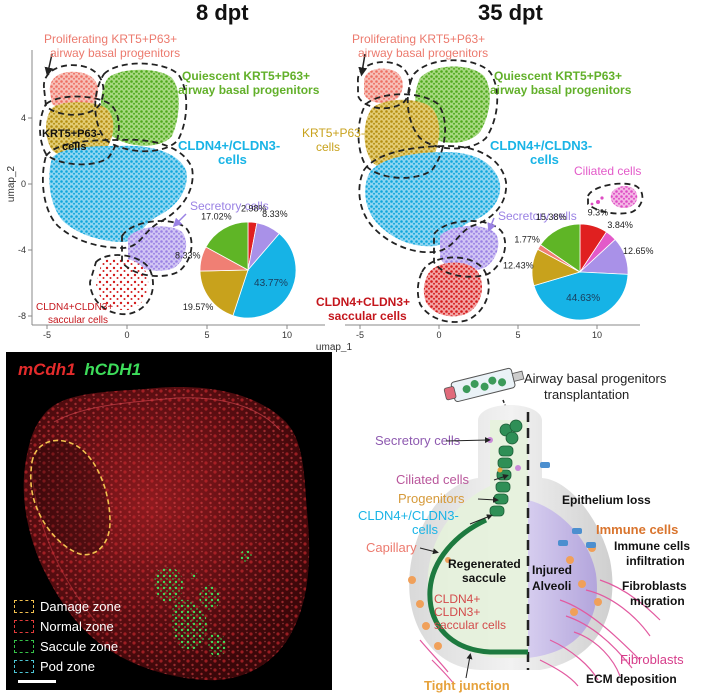 The width and height of the screenshot is (706, 696). What do you see at coordinates (438, 335) in the screenshot?
I see `right-xtick-0: 0` at bounding box center [438, 335].